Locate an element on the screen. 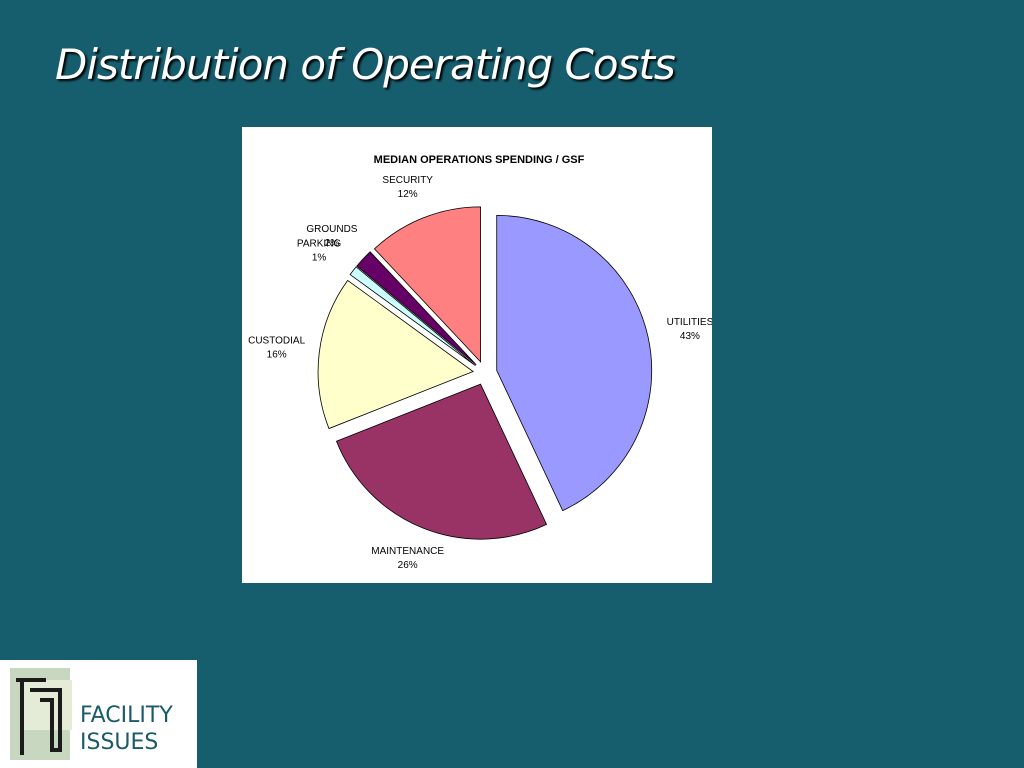 This screenshot has width=1024, height=768. slide-title: Distribution of Operating Costs is located at coordinates (365, 64).